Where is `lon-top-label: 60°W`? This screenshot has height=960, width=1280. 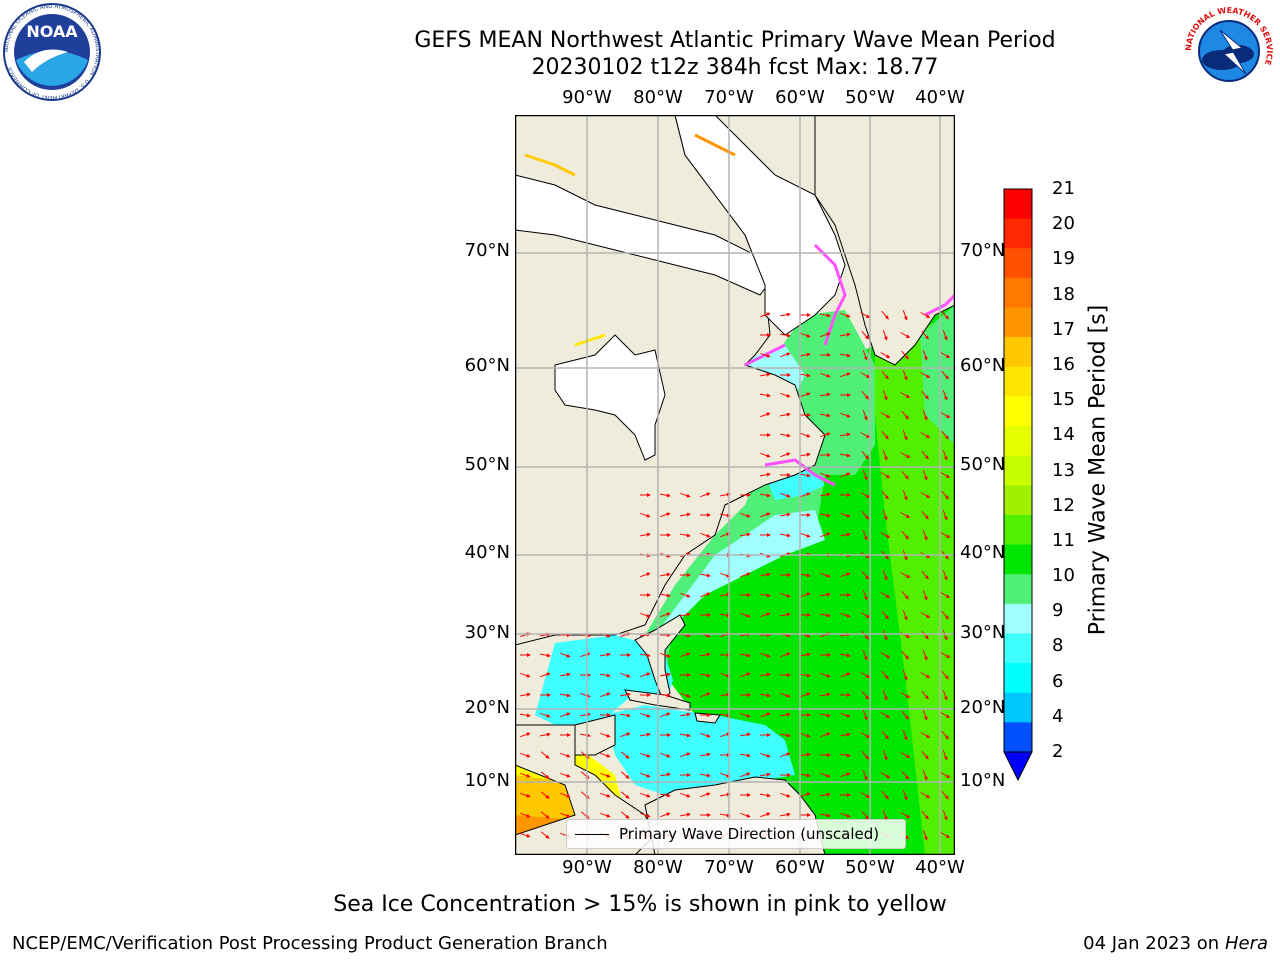 lon-top-label: 60°W is located at coordinates (800, 97).